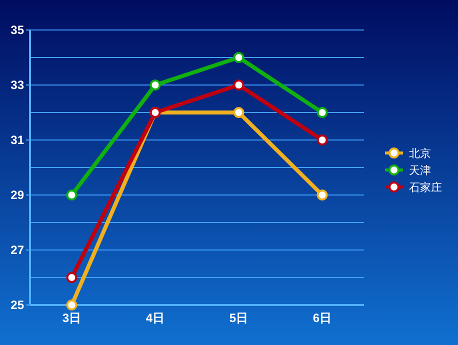 This screenshot has width=458, height=345. Describe the element at coordinates (72, 318) in the screenshot. I see `x-tick-label: 3日` at that location.